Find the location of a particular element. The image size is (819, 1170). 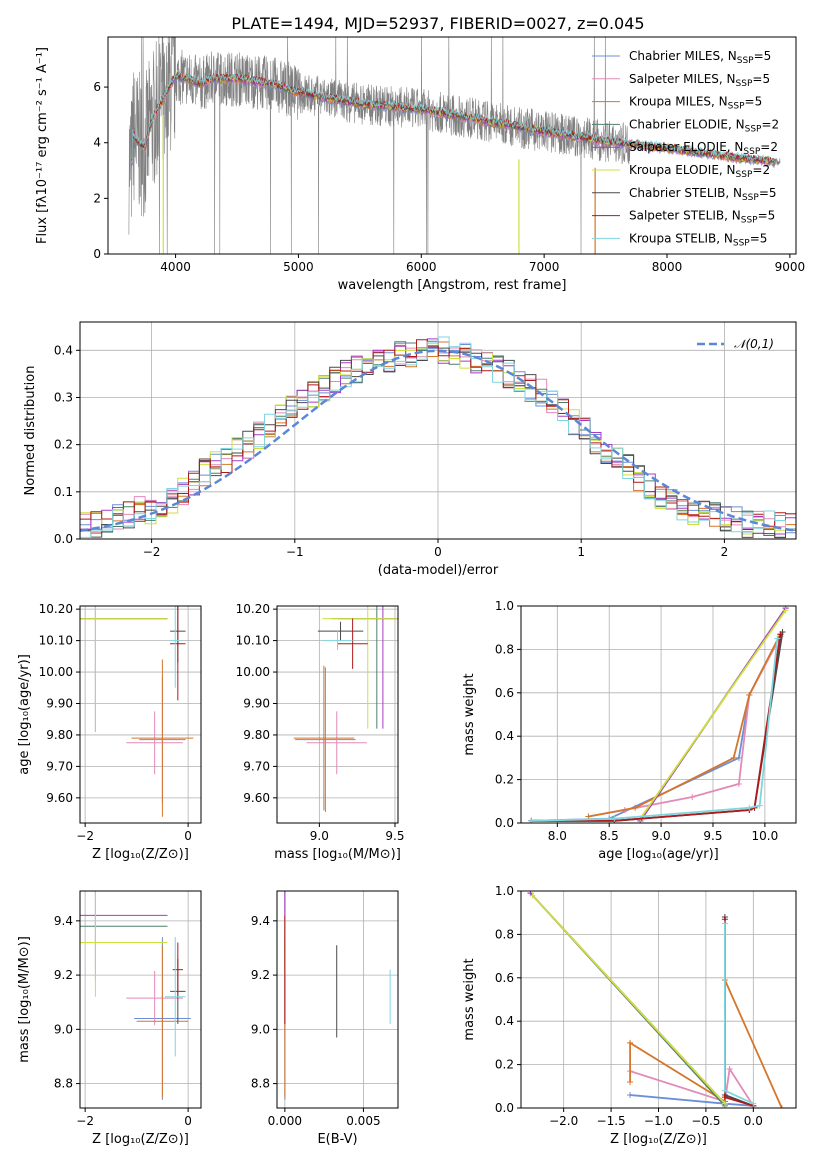

y-tick-label: 6 is located at coordinates (97, 87).